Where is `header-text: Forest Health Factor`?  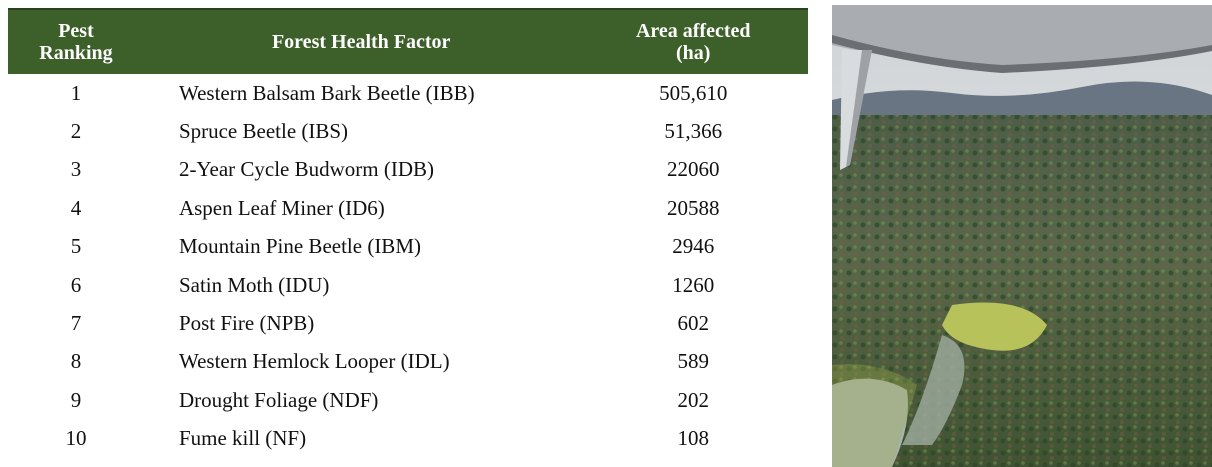 header-text: Forest Health Factor is located at coordinates (361, 42).